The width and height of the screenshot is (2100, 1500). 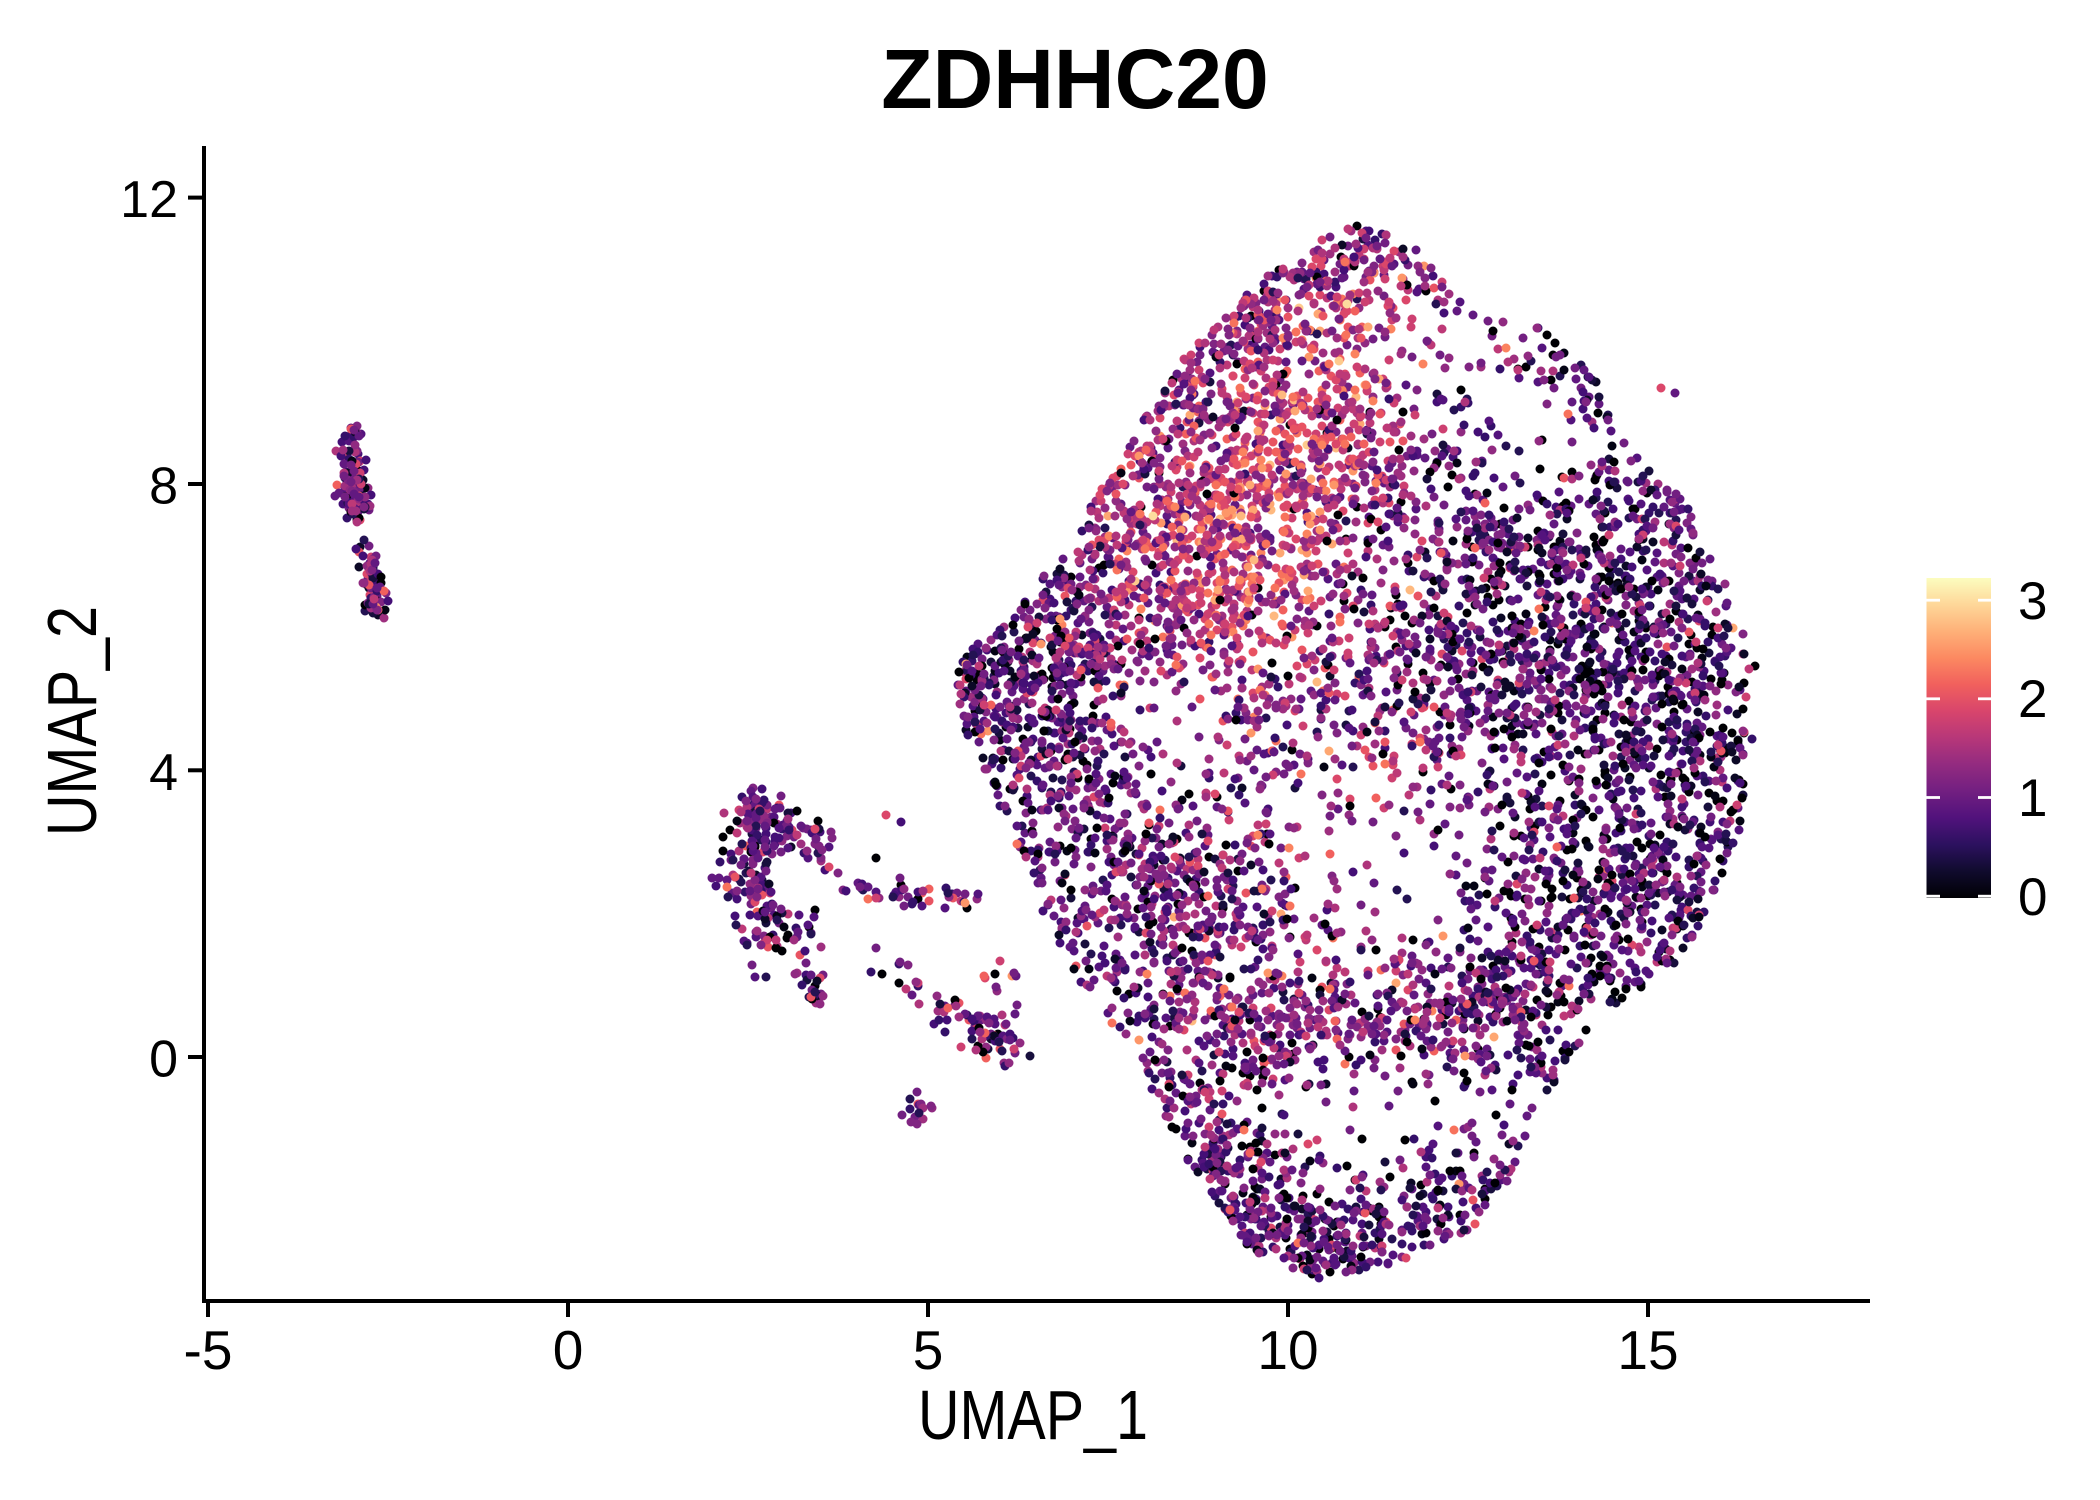 I want to click on svg-text: -5, so click(x=208, y=1350).